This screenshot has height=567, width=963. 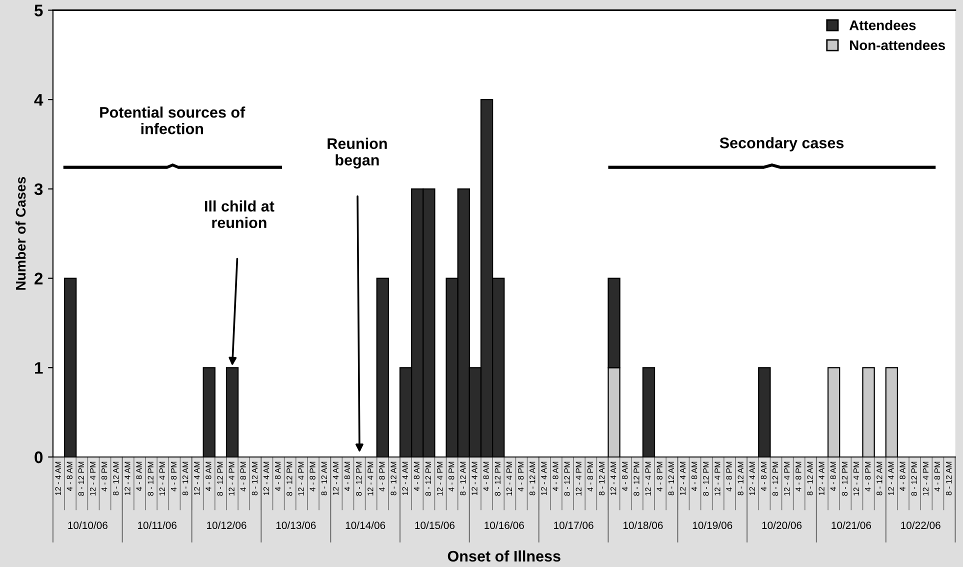 What do you see at coordinates (173, 120) in the screenshot?
I see `annotation: Potential sources of infection` at bounding box center [173, 120].